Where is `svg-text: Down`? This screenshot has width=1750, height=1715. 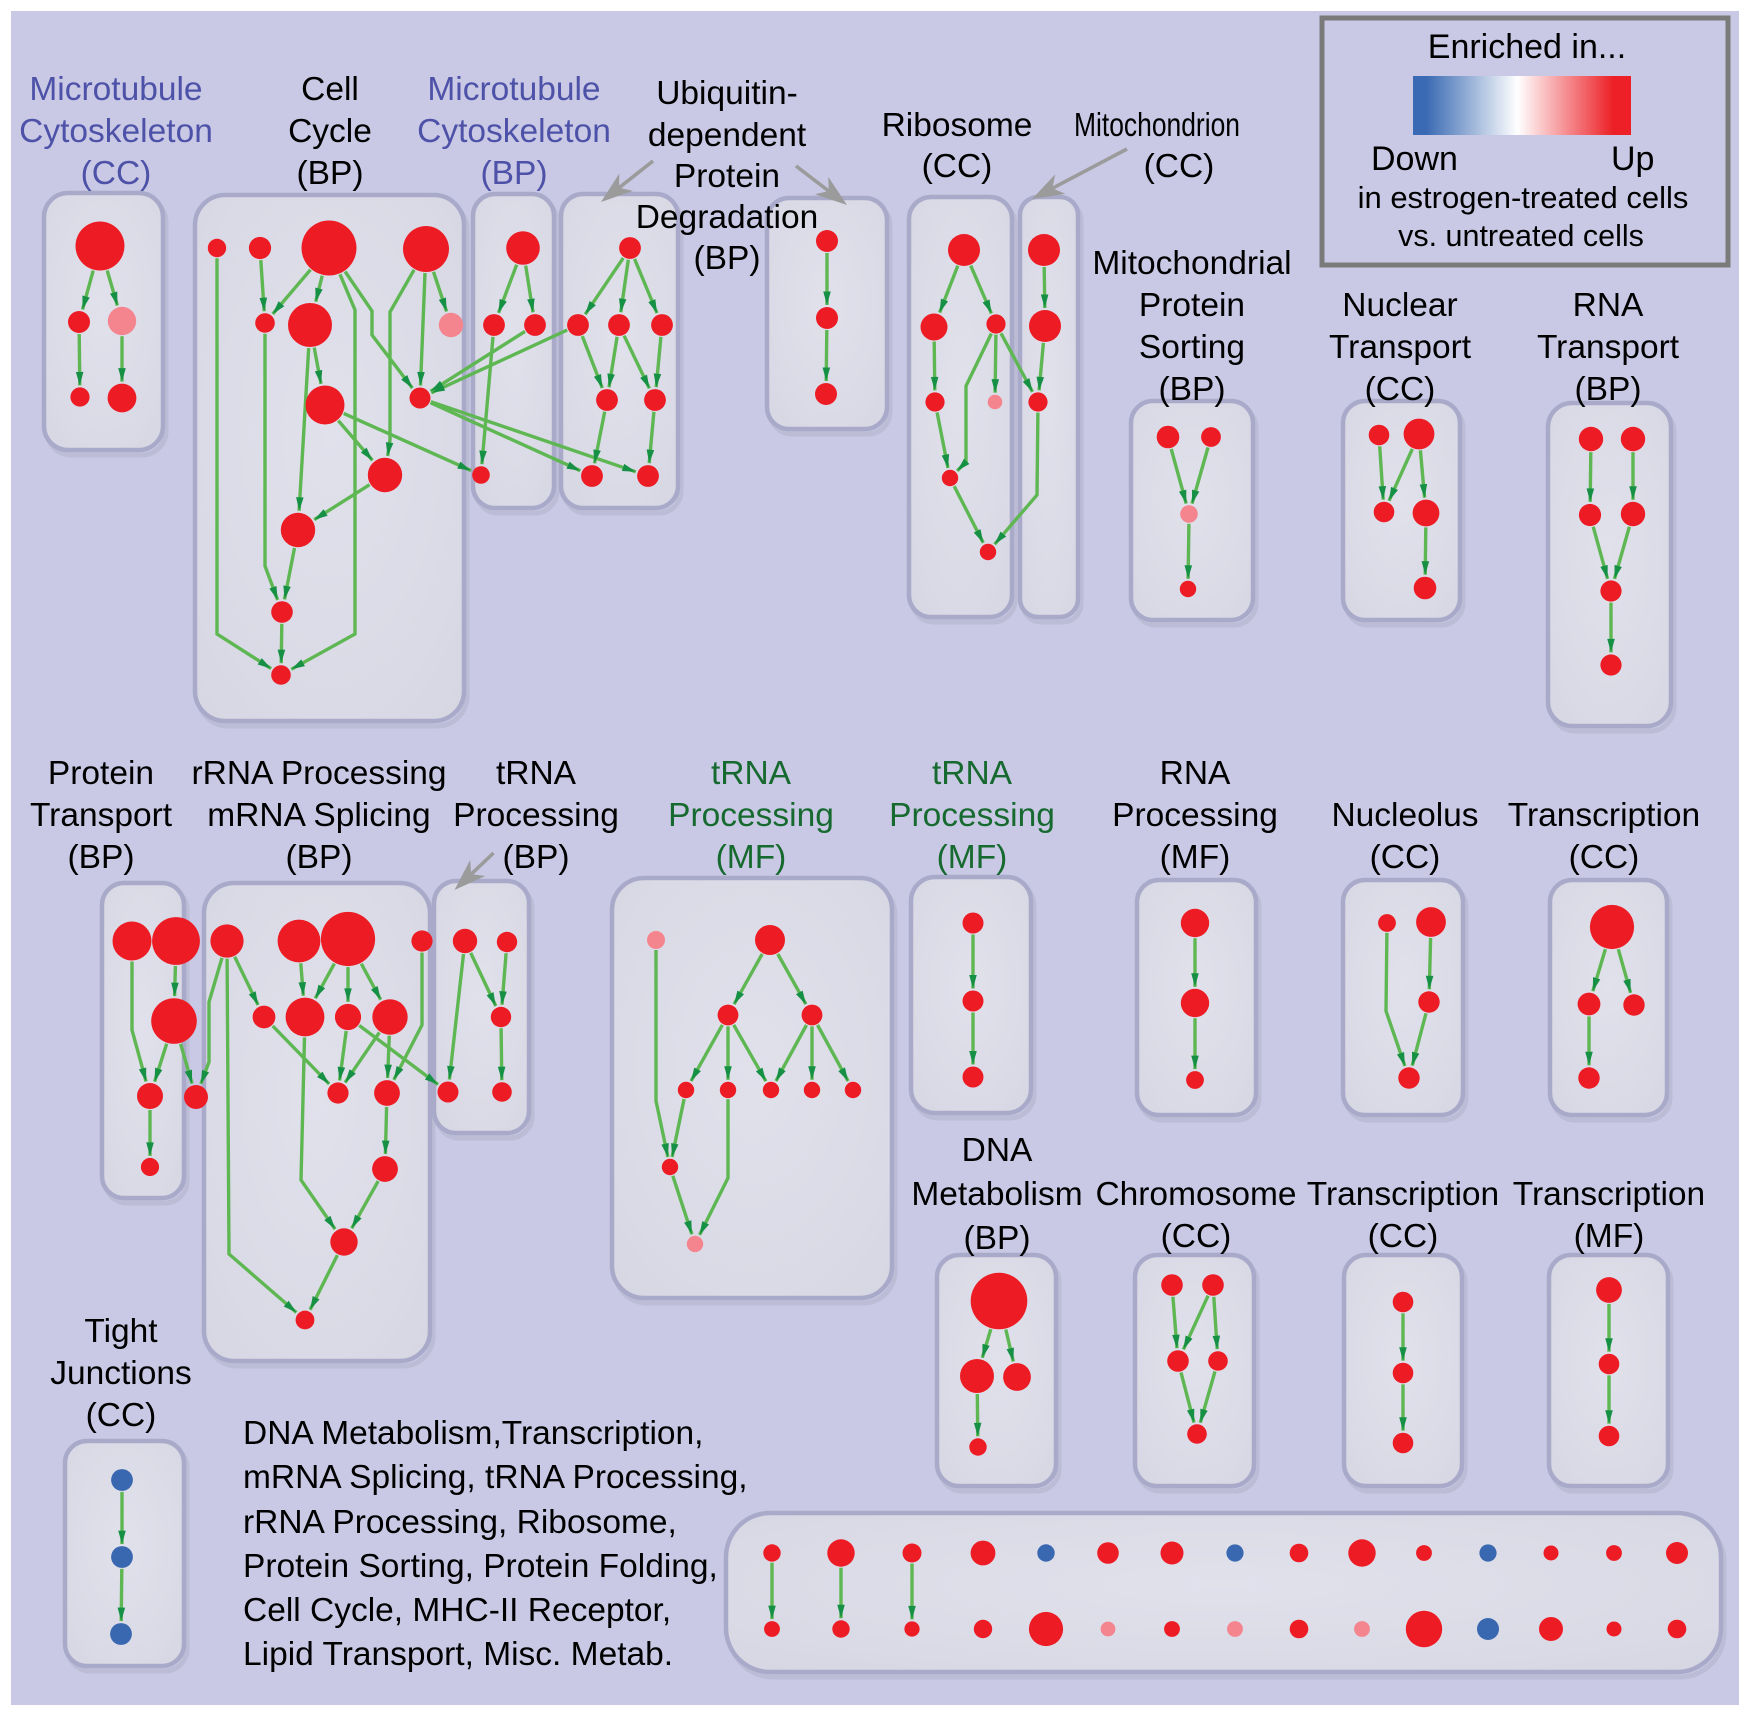 svg-text: Down is located at coordinates (1414, 159).